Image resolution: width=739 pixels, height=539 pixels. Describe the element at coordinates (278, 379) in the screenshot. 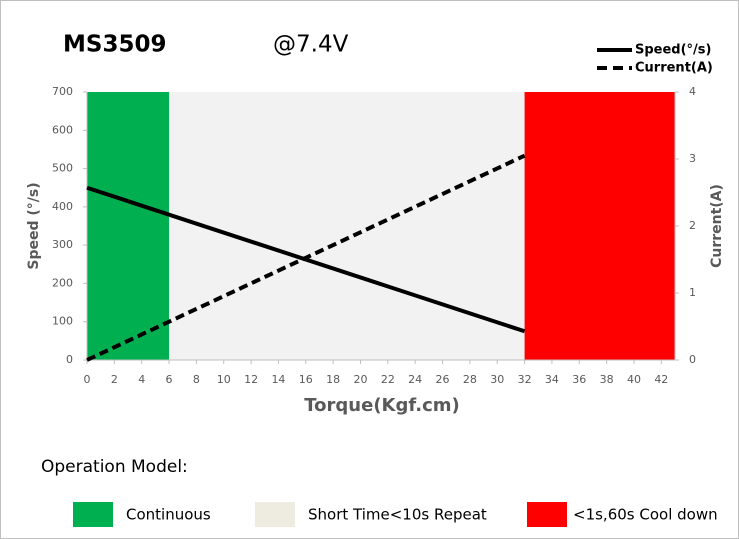

I see `x-tick-label: 14` at that location.